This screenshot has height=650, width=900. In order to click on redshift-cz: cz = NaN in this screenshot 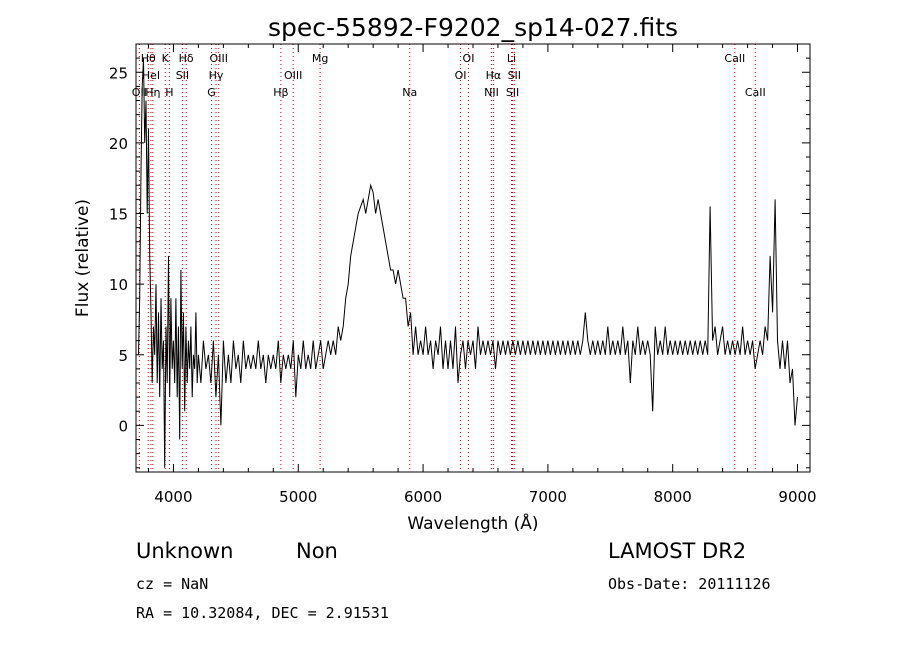, I will do `click(172, 584)`.